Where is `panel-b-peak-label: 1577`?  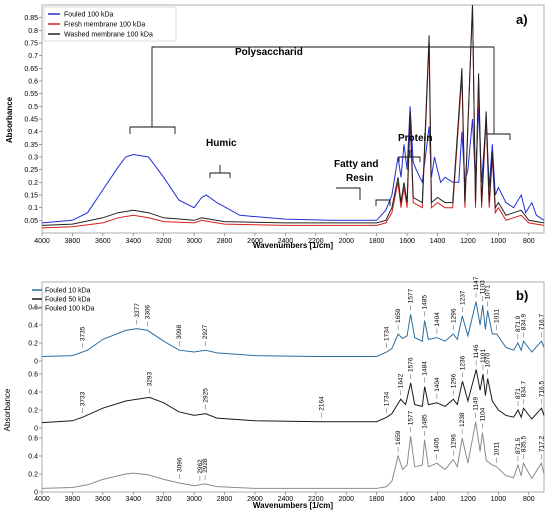
panel-b-peak-label: 1577 is located at coordinates (411, 295).